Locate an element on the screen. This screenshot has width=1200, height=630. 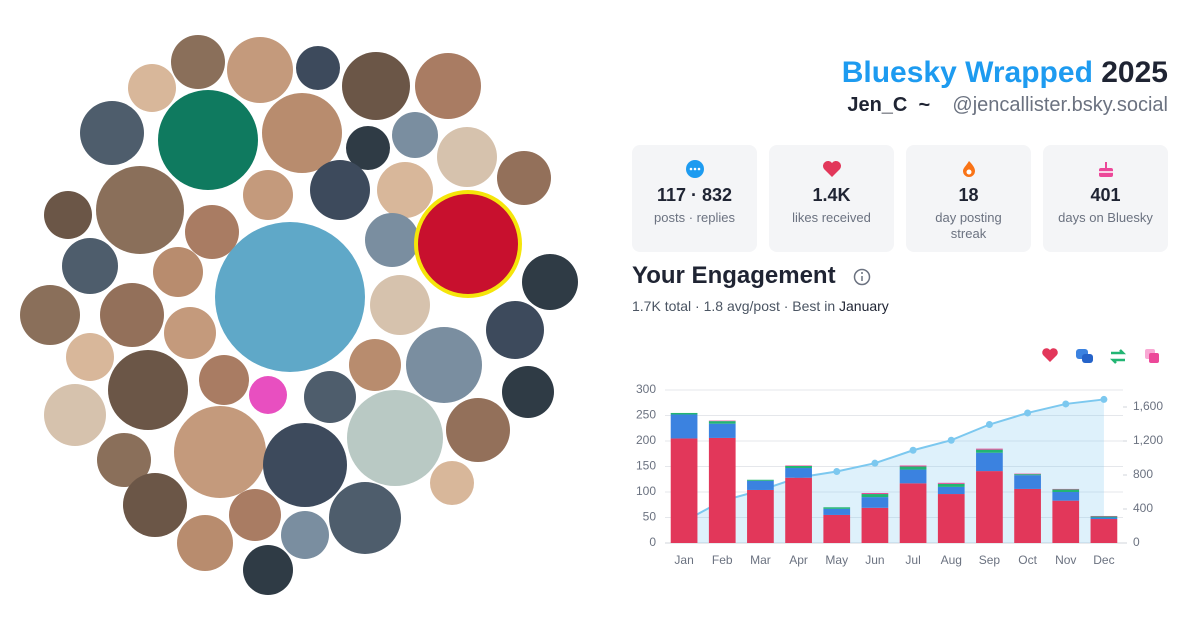
stat-card: 401 days on Bluesky is located at coordinates (1105, 198).